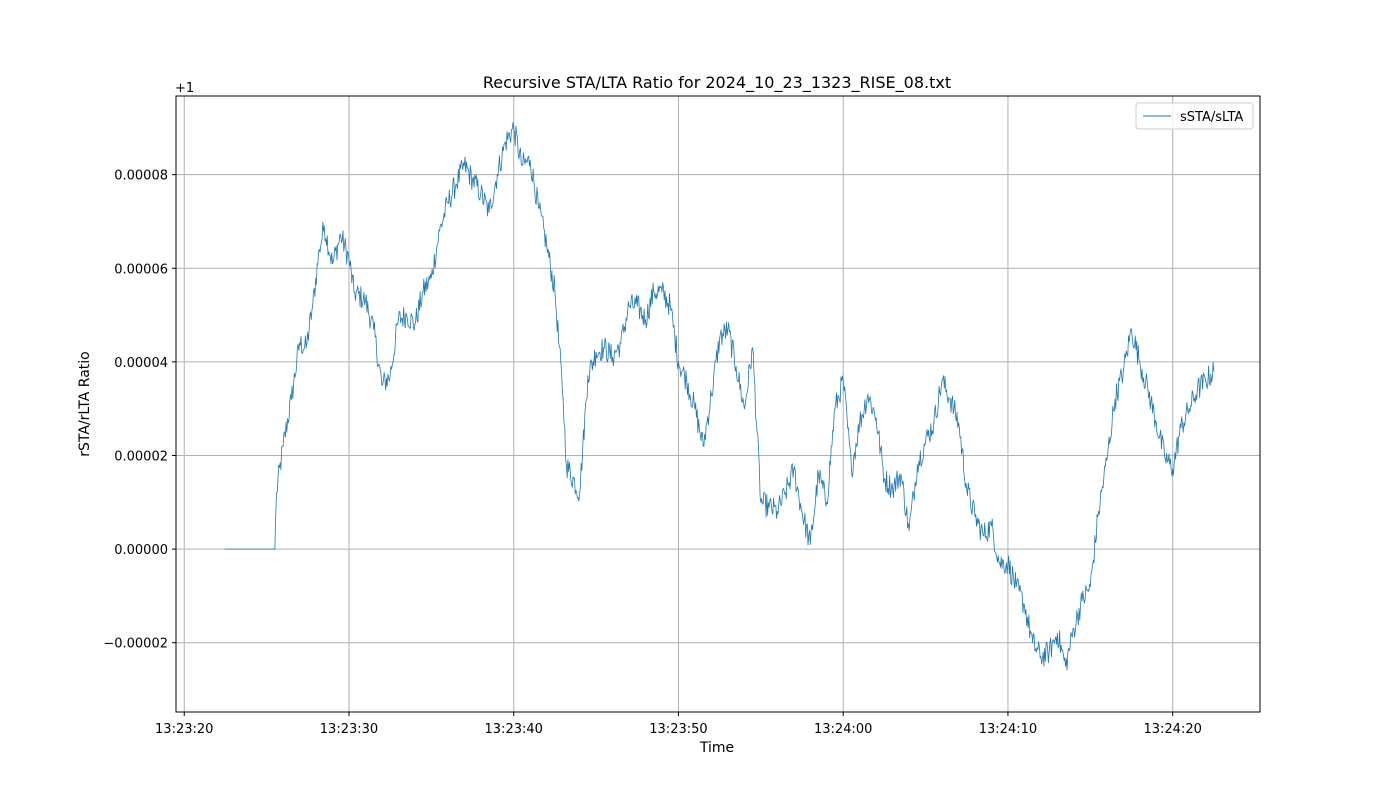 The height and width of the screenshot is (804, 1400). What do you see at coordinates (1008, 729) in the screenshot?
I see `x-tick-label: 13:24:10` at bounding box center [1008, 729].